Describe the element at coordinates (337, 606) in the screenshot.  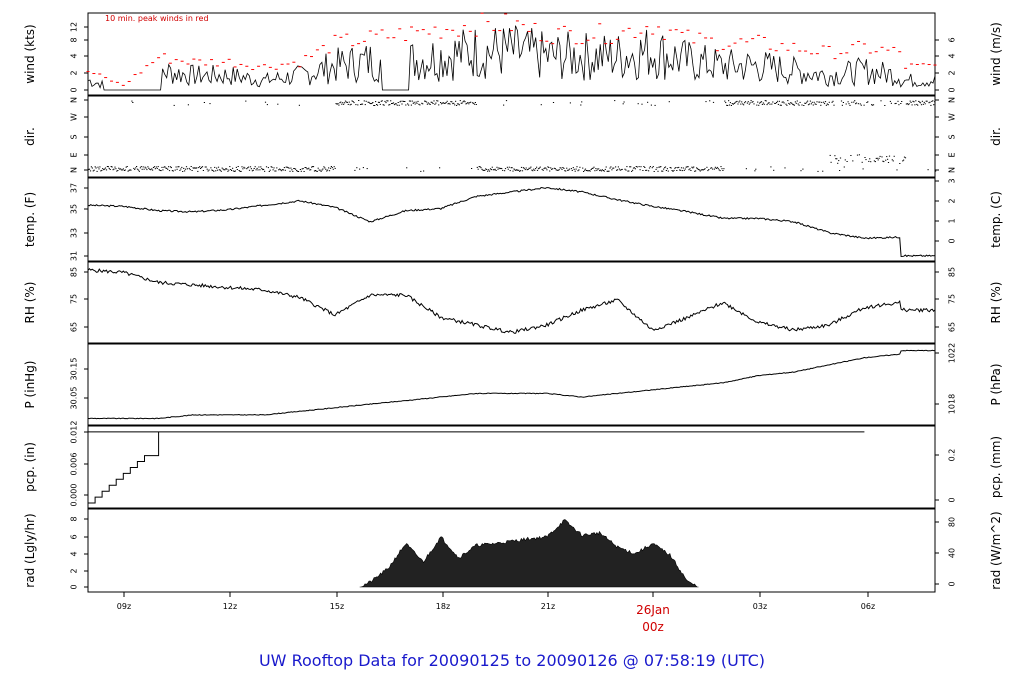
I see `x-tick-label: 15z` at that location.